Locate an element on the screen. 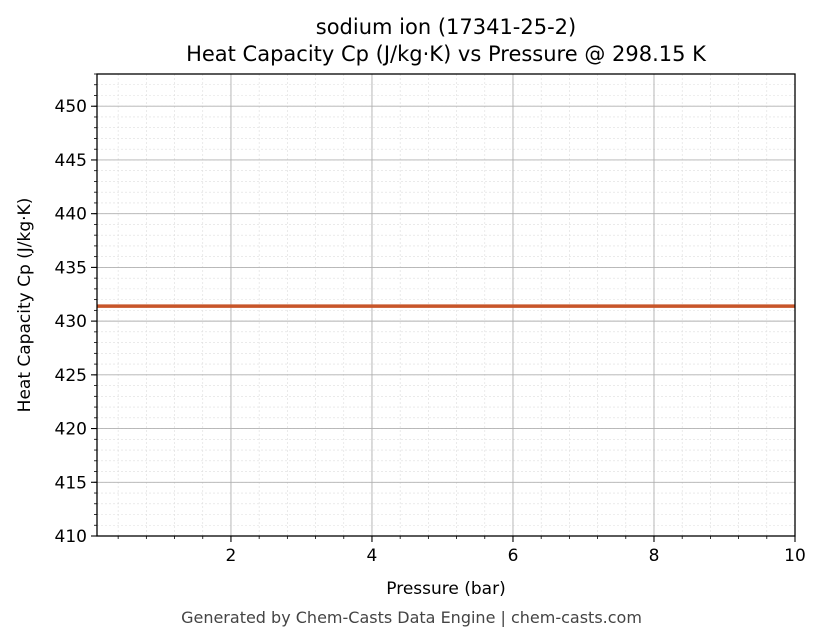  y-tick-label: 410 is located at coordinates (71, 537).